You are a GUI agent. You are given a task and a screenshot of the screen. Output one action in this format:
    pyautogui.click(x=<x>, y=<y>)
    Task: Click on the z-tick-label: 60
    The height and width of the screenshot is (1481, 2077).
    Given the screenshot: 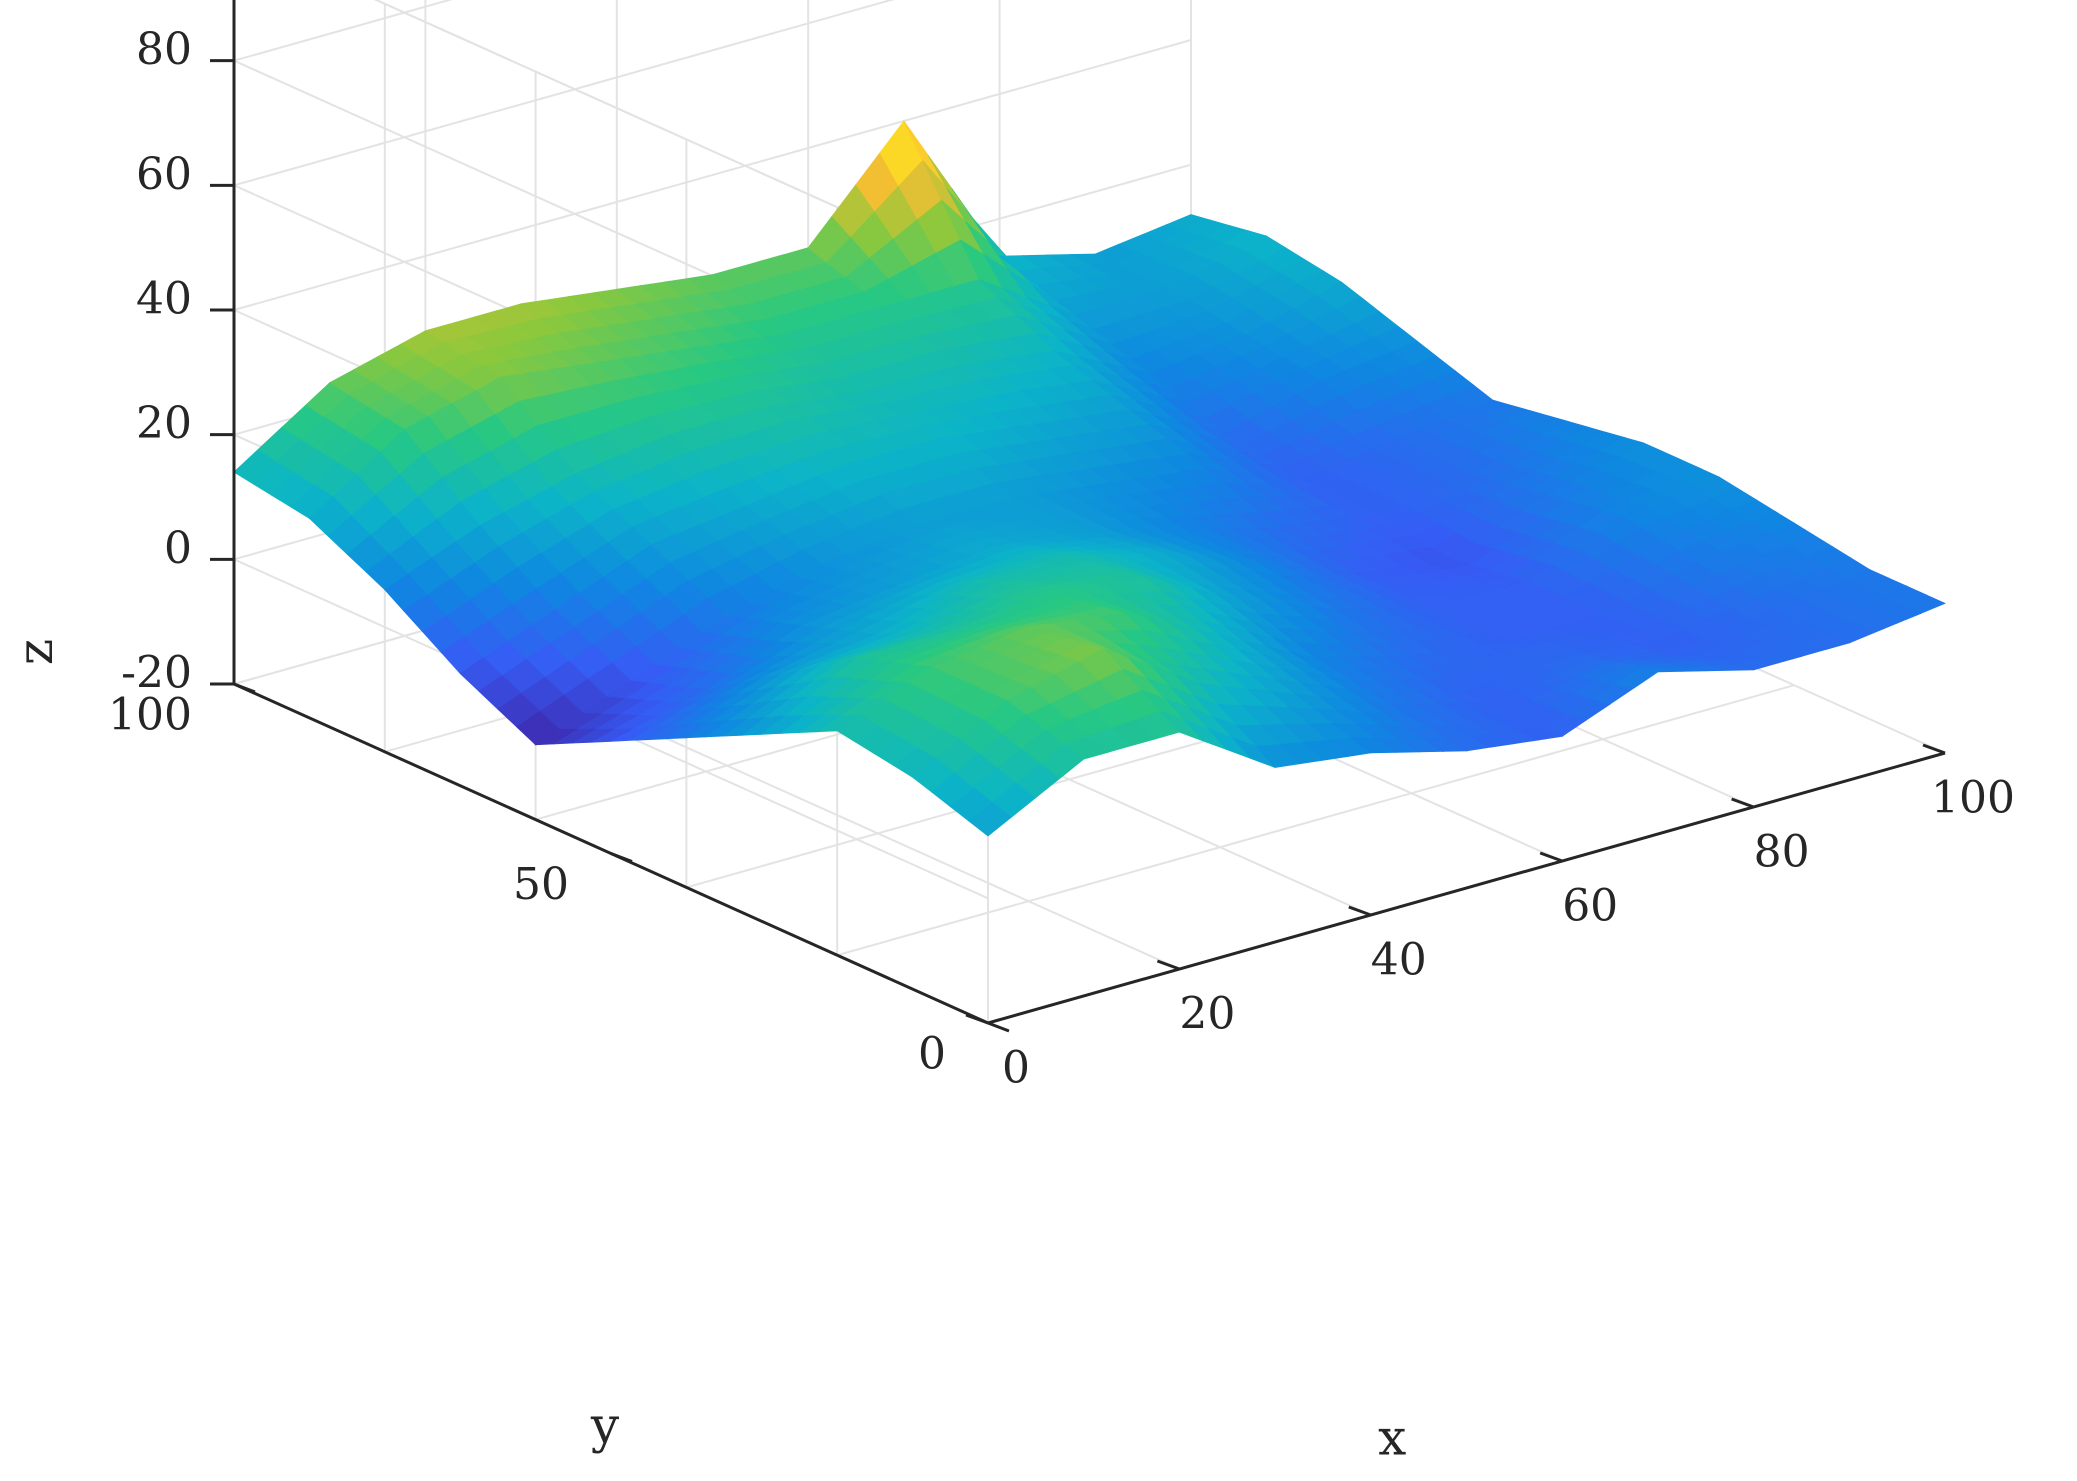 What is the action you would take?
    pyautogui.click(x=164, y=174)
    